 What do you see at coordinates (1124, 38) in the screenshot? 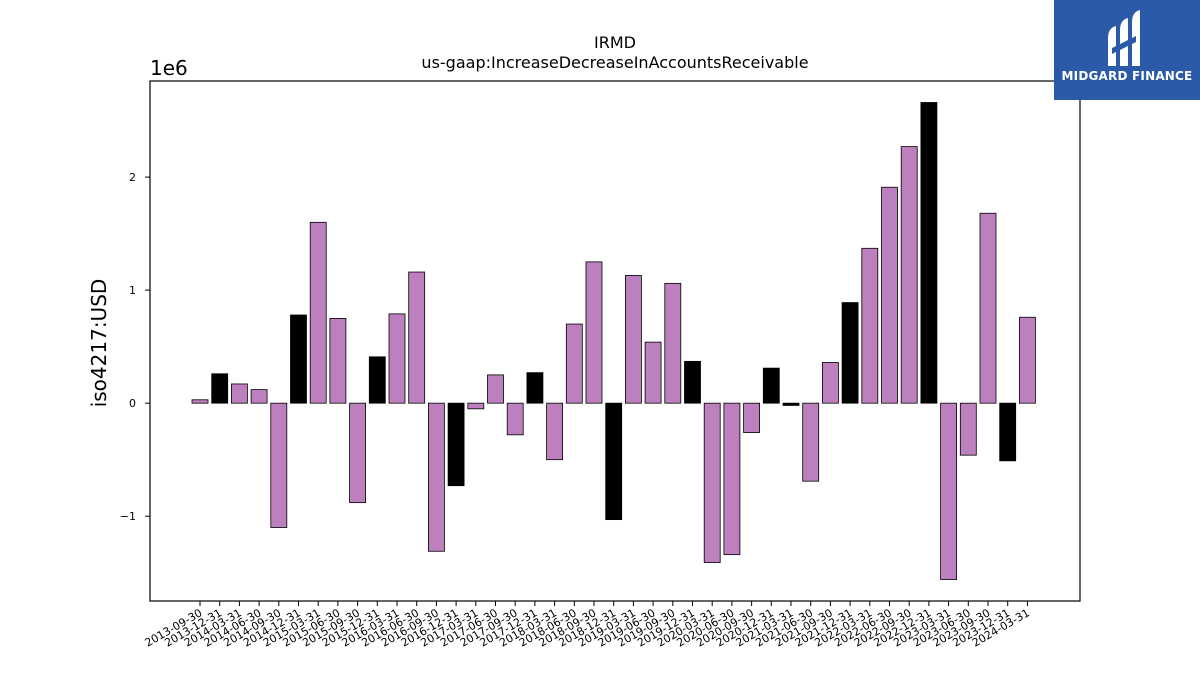
I see `midgard-logo-icon` at bounding box center [1124, 38].